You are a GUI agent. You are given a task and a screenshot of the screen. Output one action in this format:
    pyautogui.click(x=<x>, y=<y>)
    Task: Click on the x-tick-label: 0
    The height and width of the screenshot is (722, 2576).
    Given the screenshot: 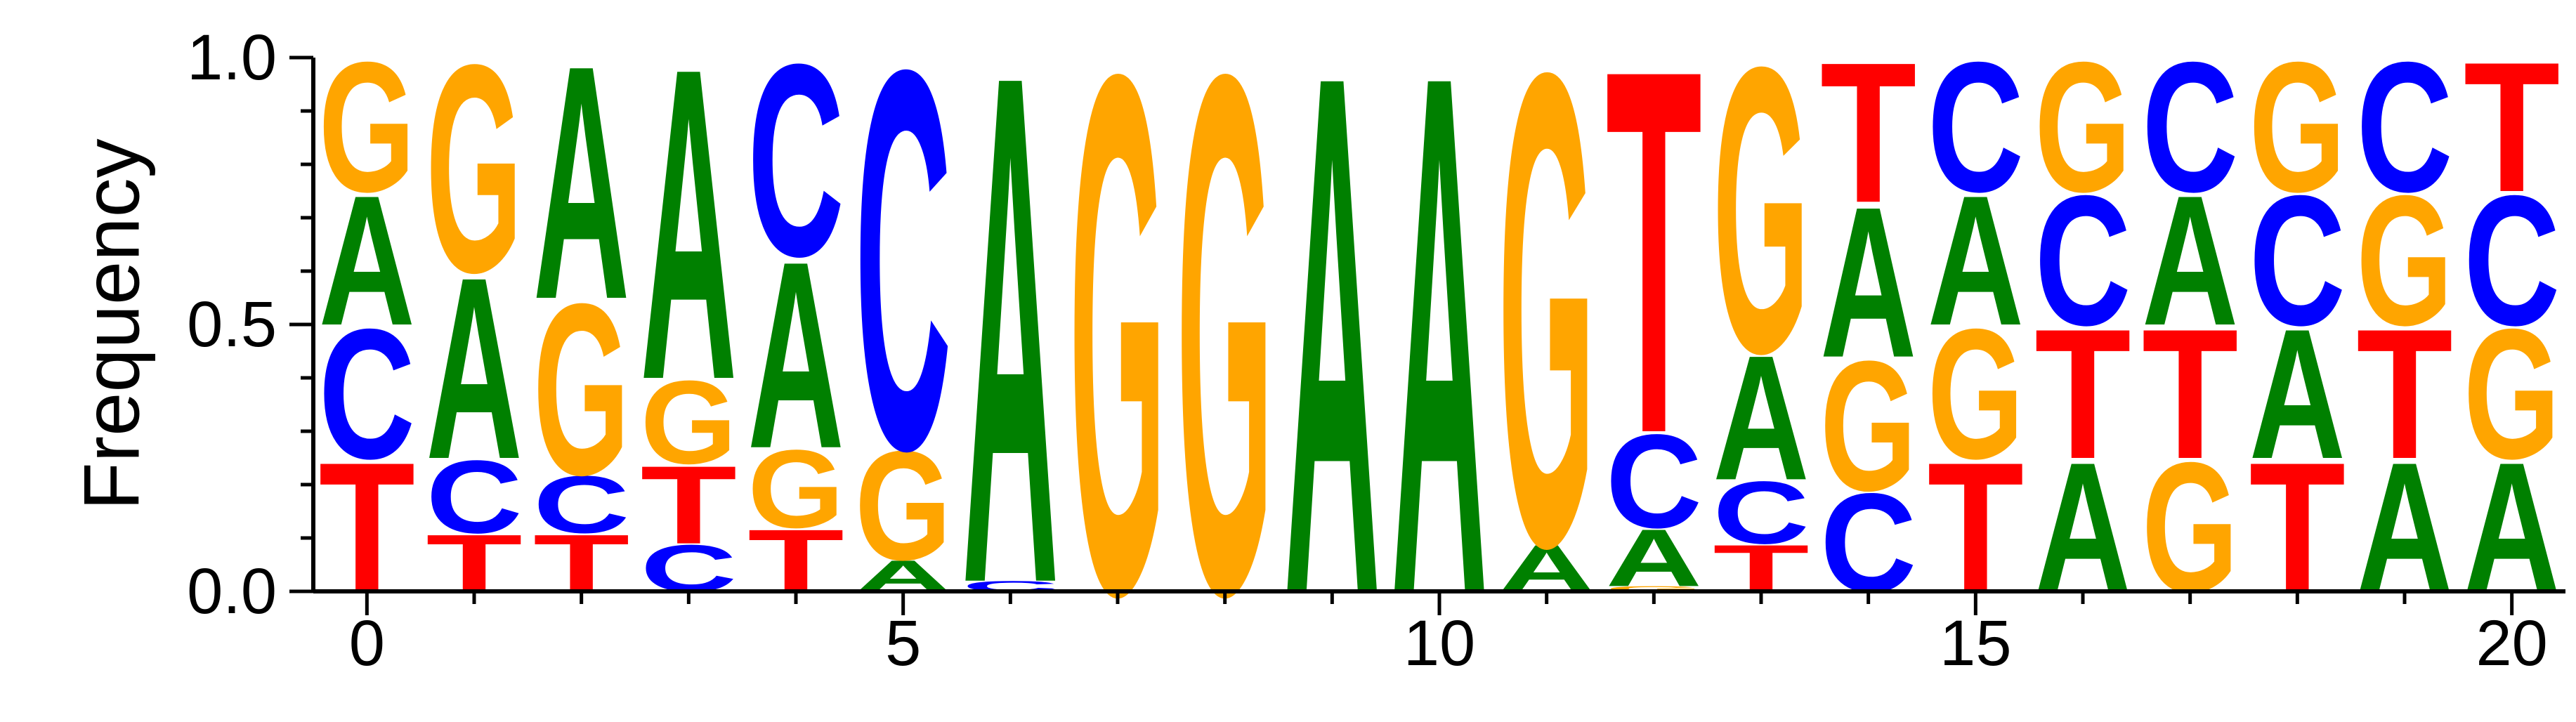 What is the action you would take?
    pyautogui.click(x=367, y=643)
    